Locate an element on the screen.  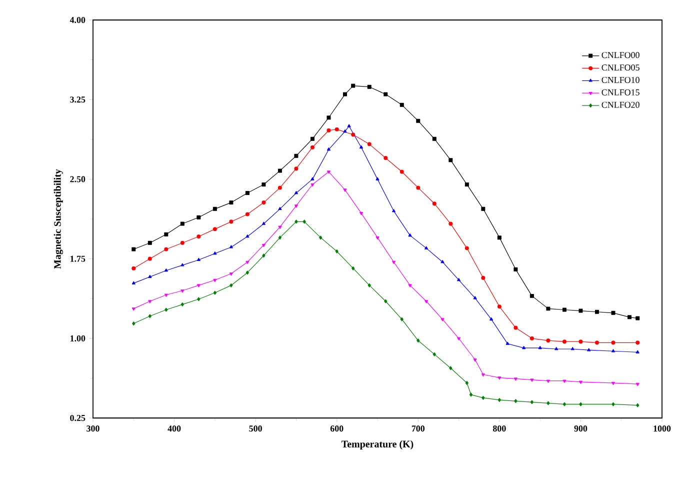
y-tick-label: 1.75 is located at coordinates (78, 259).